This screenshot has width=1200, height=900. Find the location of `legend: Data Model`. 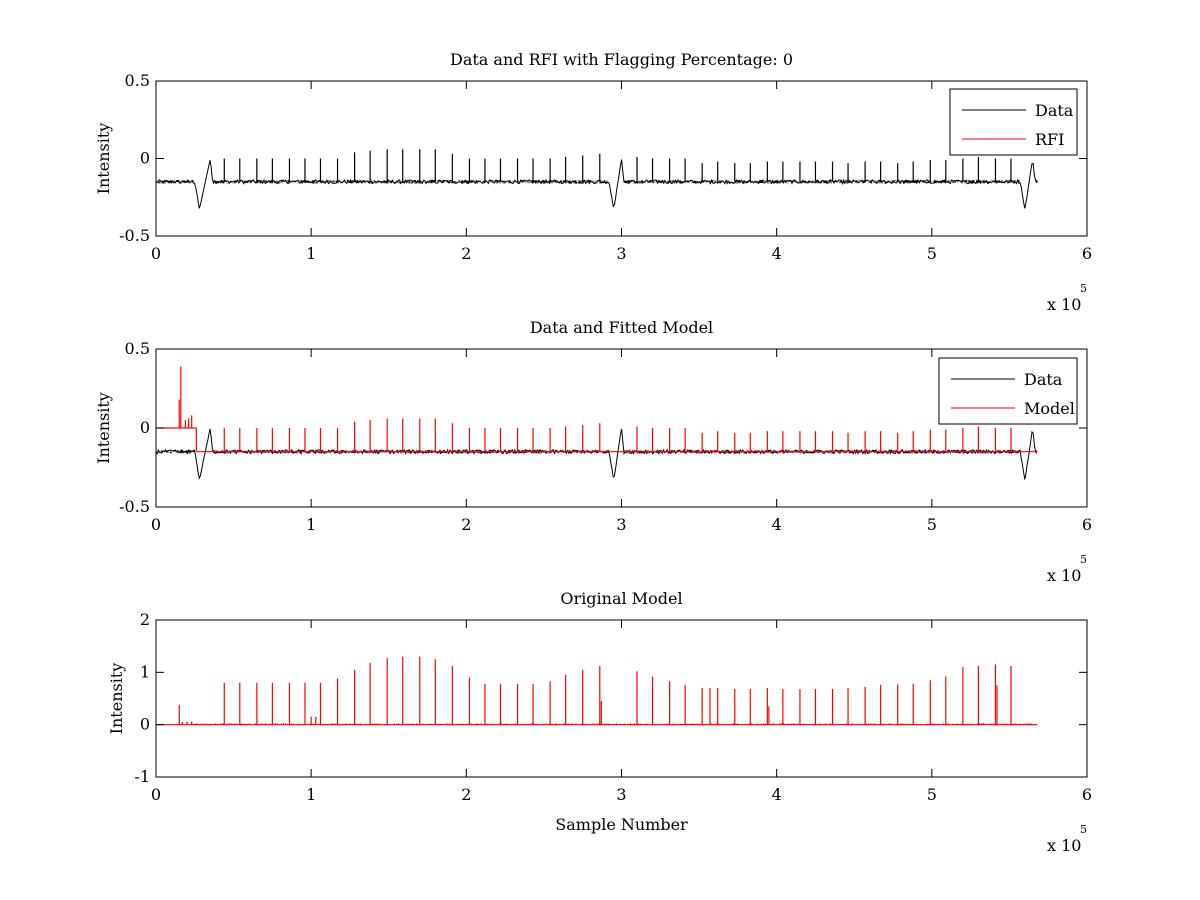

legend: Data Model is located at coordinates (1008, 391).